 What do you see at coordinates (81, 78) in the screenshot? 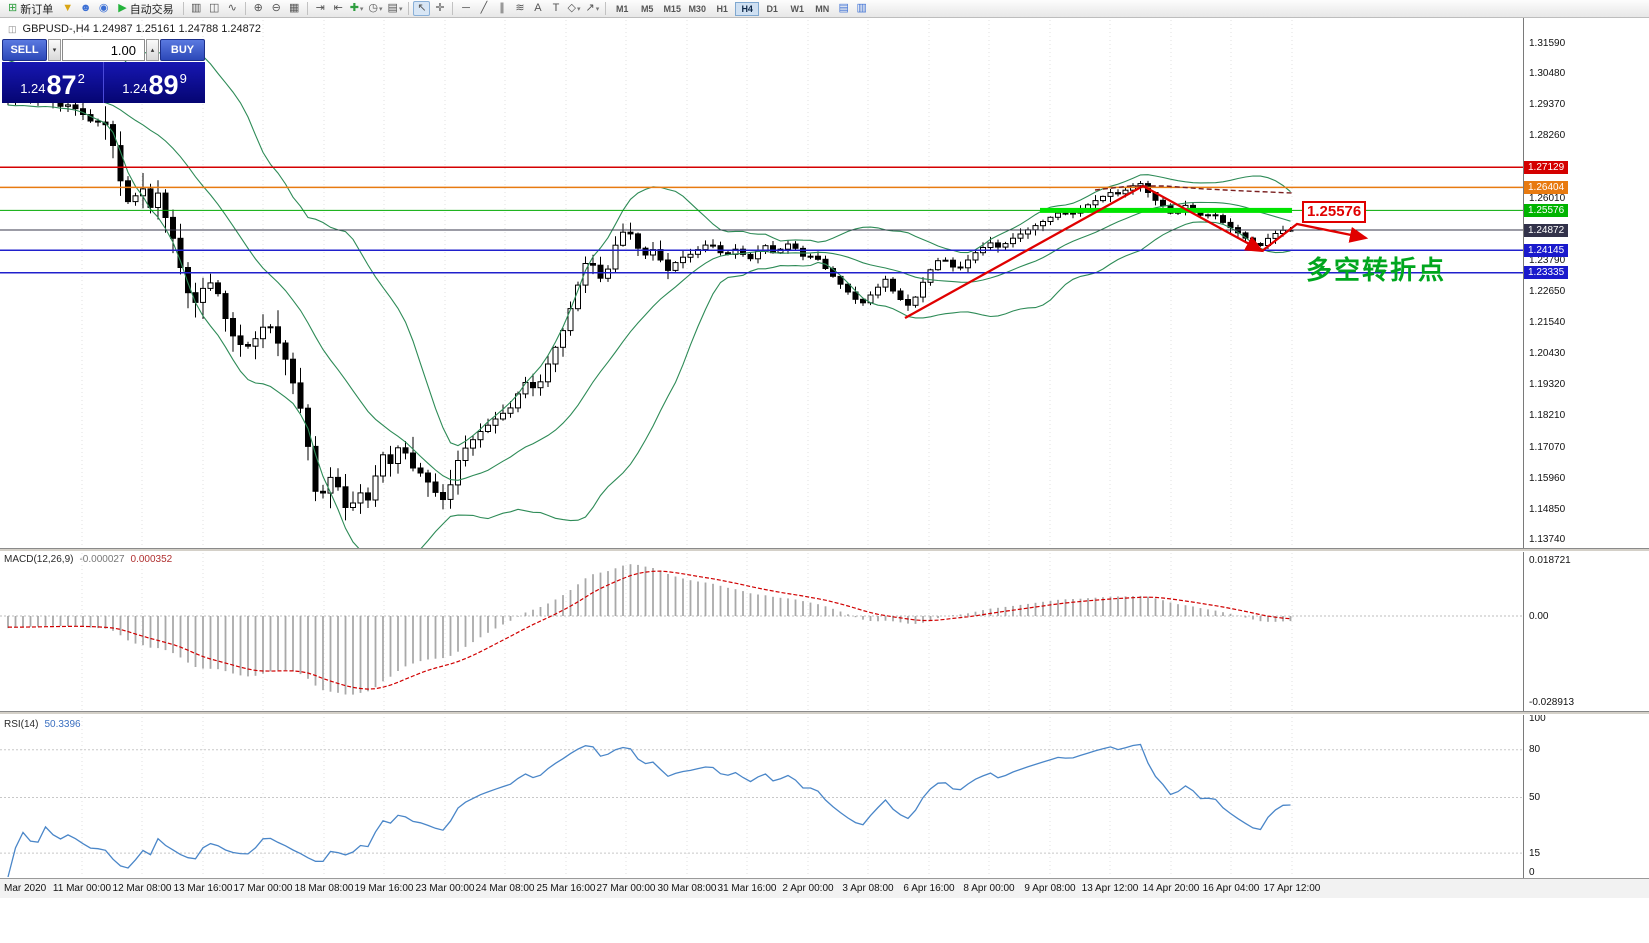
I see `bid-pipette: 2` at bounding box center [81, 78].